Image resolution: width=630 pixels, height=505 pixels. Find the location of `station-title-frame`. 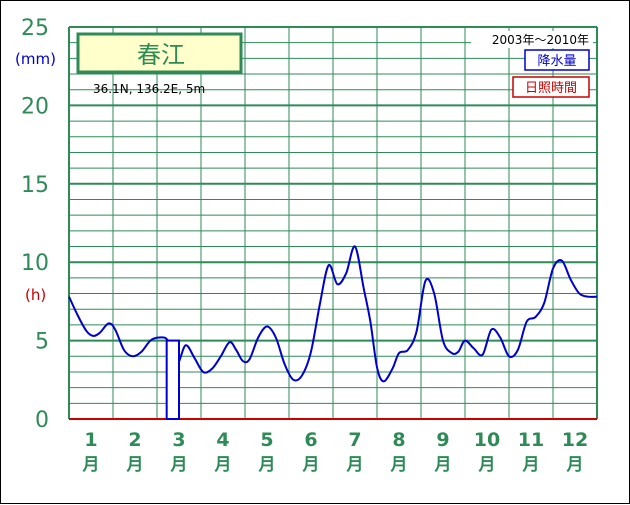

station-title-frame is located at coordinates (159, 53).